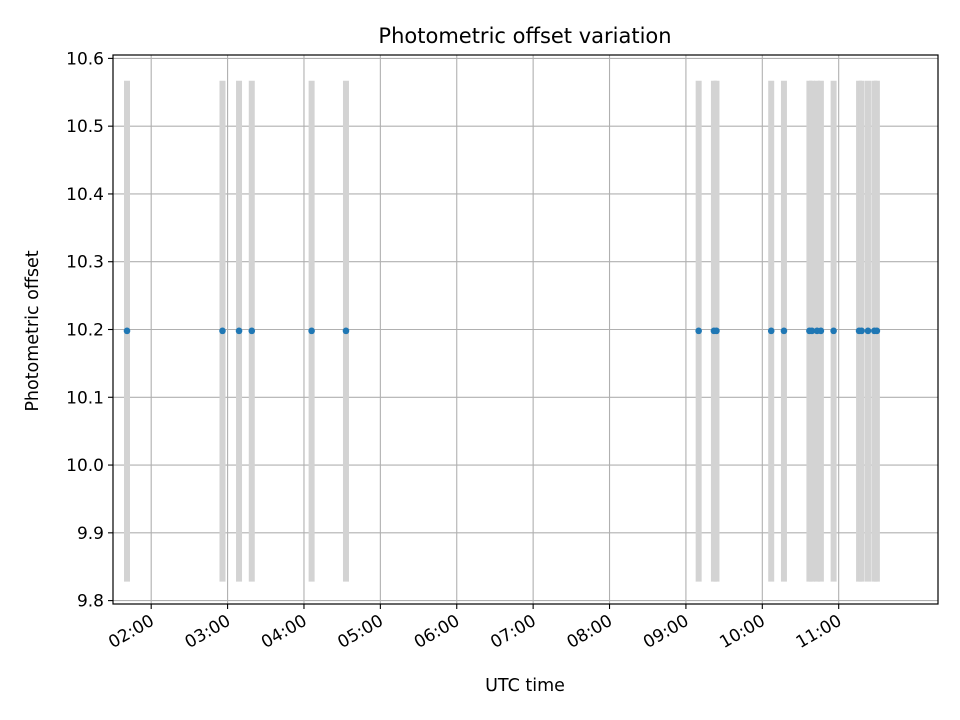 This screenshot has width=960, height=720. Describe the element at coordinates (525, 686) in the screenshot. I see `x-axis-label: UTC time` at that location.